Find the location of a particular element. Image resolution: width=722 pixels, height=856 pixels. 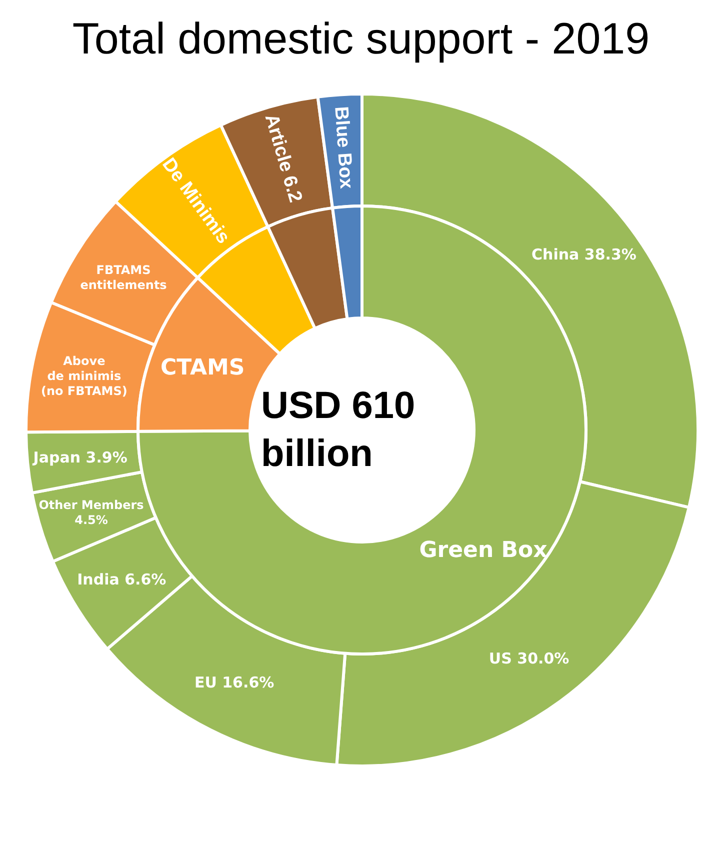

slice-label: Above de minimis (no FBTAMS) is located at coordinates (84, 376).